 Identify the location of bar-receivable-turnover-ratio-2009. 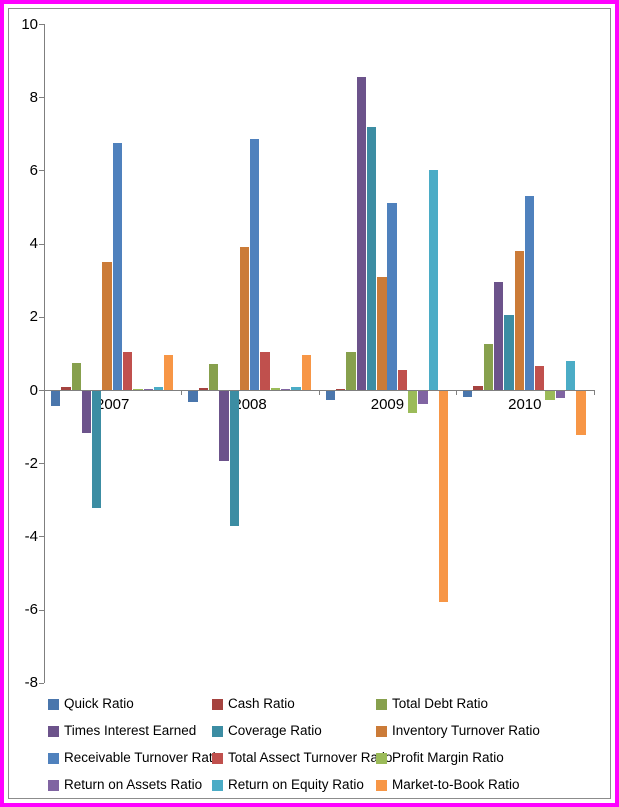
(392, 296).